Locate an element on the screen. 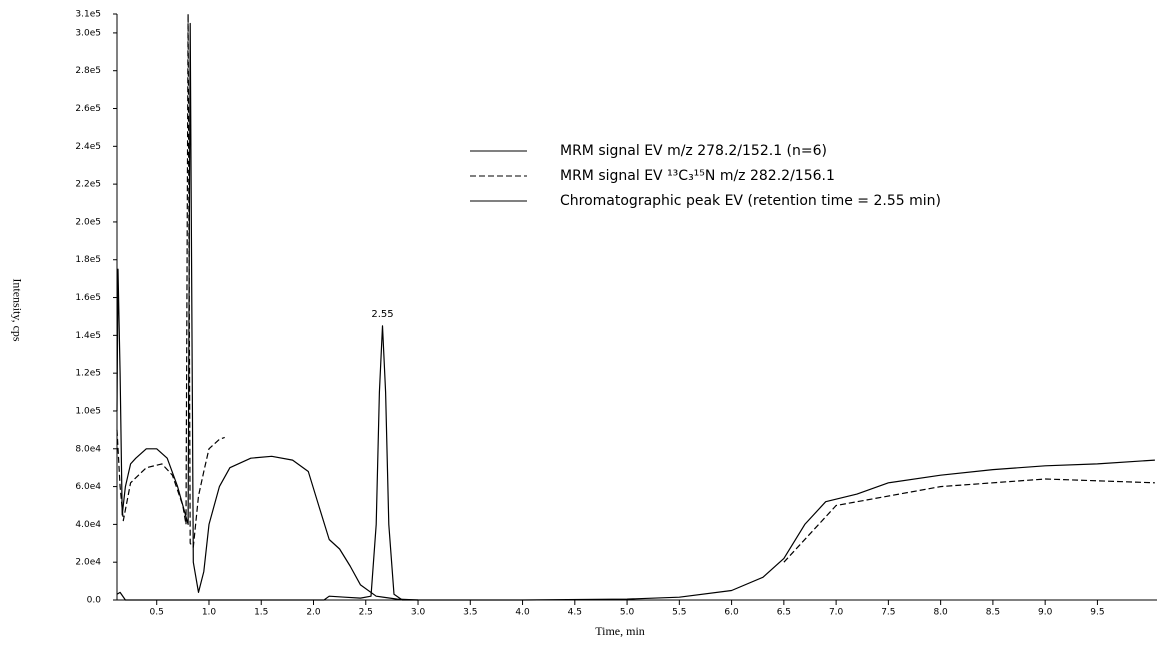 Image resolution: width=1157 pixels, height=649 pixels. x-tick-label: 7.5 is located at coordinates (888, 613).